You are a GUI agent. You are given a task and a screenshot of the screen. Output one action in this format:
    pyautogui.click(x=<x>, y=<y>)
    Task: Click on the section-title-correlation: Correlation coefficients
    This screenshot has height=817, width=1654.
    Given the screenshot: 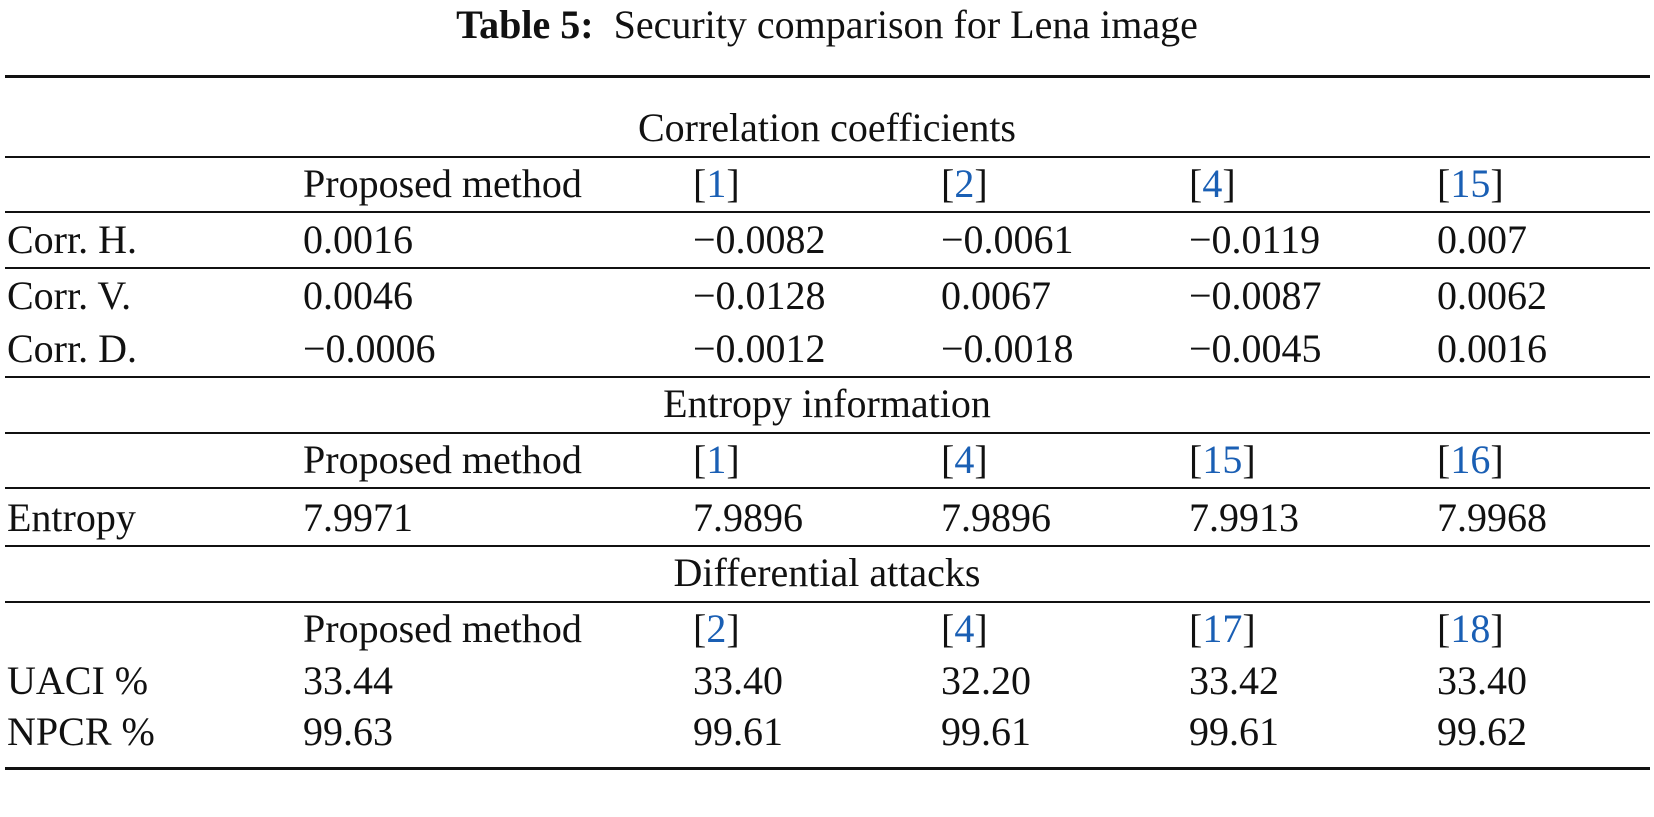 What is the action you would take?
    pyautogui.click(x=826, y=127)
    